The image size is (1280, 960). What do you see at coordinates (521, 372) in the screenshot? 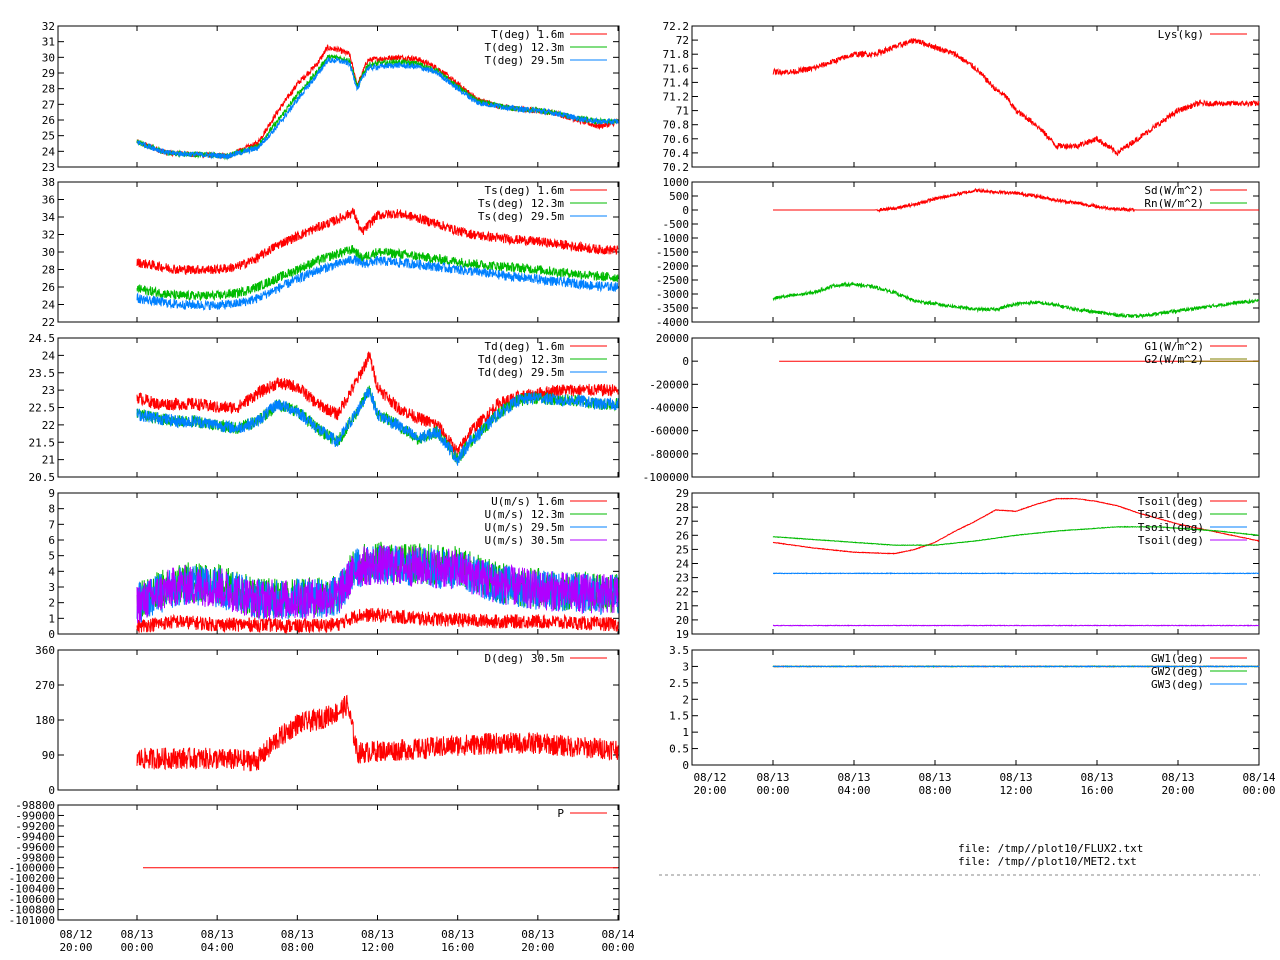
I see `legend-label: Td(deg) 29.5m` at bounding box center [521, 372].